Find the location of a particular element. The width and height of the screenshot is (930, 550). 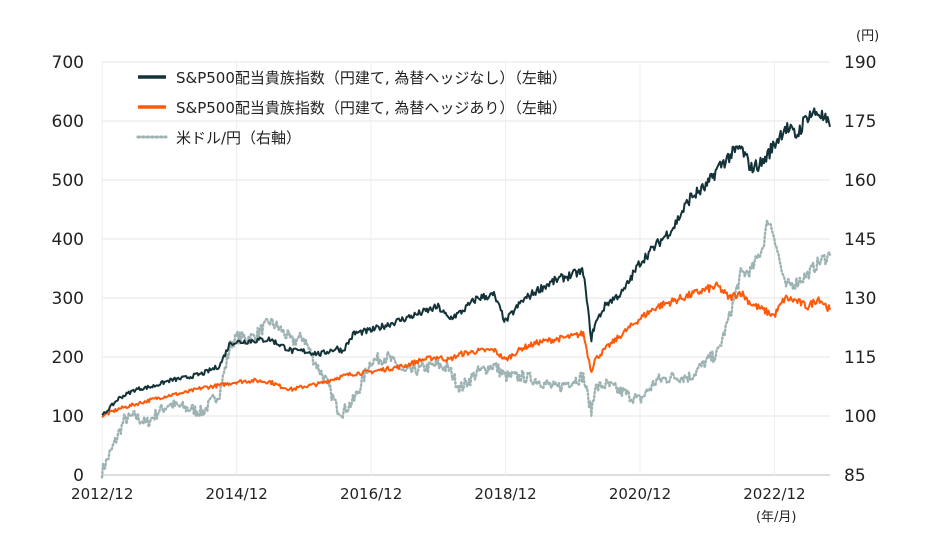

right-axis-ticks: 85 100 115 130 145 160 175 190 is located at coordinates (860, 269).